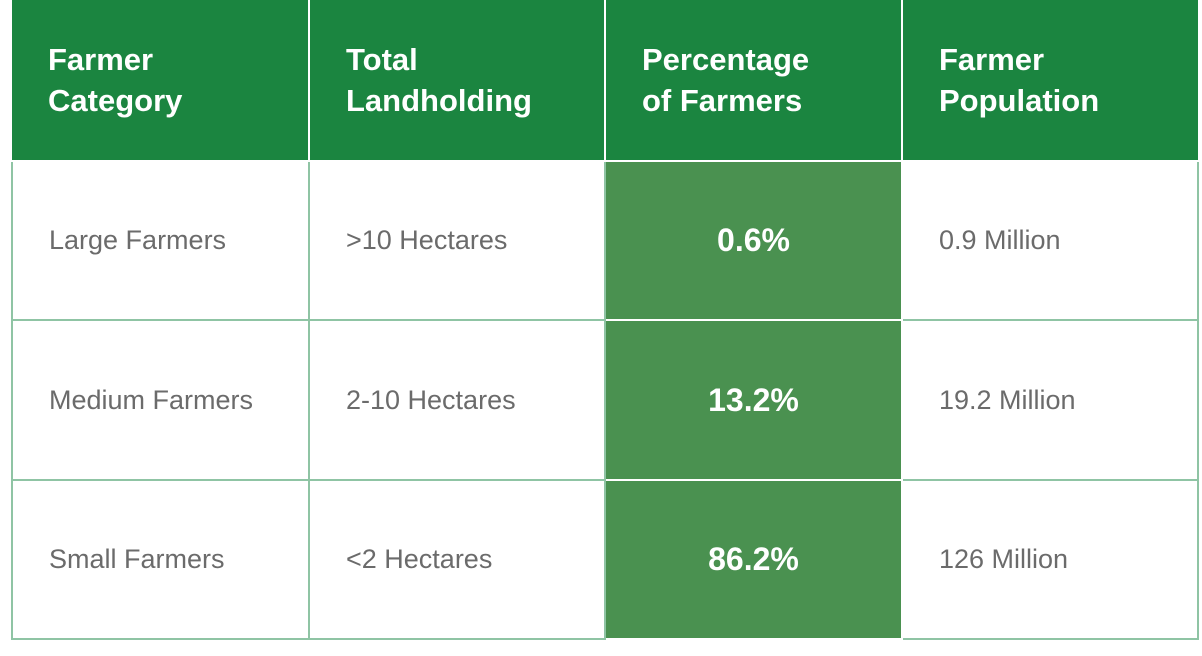 The image size is (1202, 656). Describe the element at coordinates (1050, 400) in the screenshot. I see `cell-population: 19.2 Million` at that location.